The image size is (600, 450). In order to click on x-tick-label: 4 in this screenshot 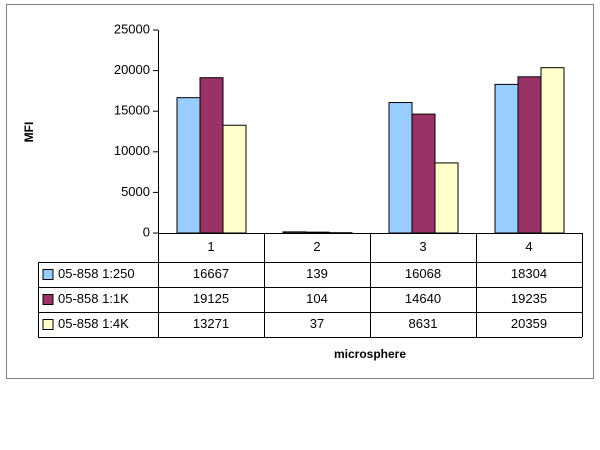, I will do `click(528, 246)`.